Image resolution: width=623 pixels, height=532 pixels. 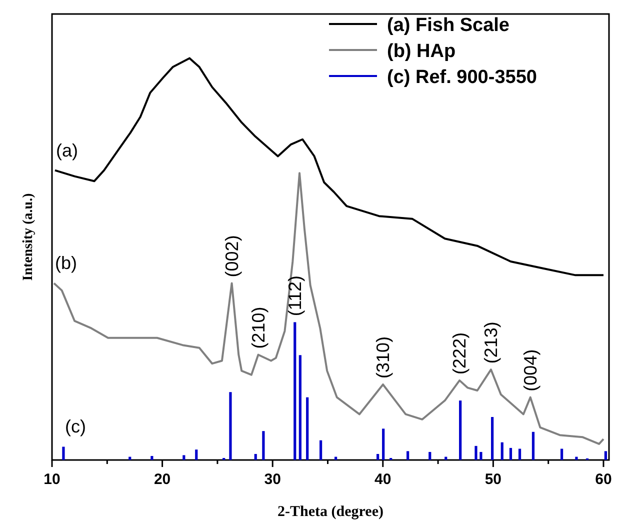 What do you see at coordinates (294, 295) in the screenshot?
I see `annotation: (112)` at bounding box center [294, 295].